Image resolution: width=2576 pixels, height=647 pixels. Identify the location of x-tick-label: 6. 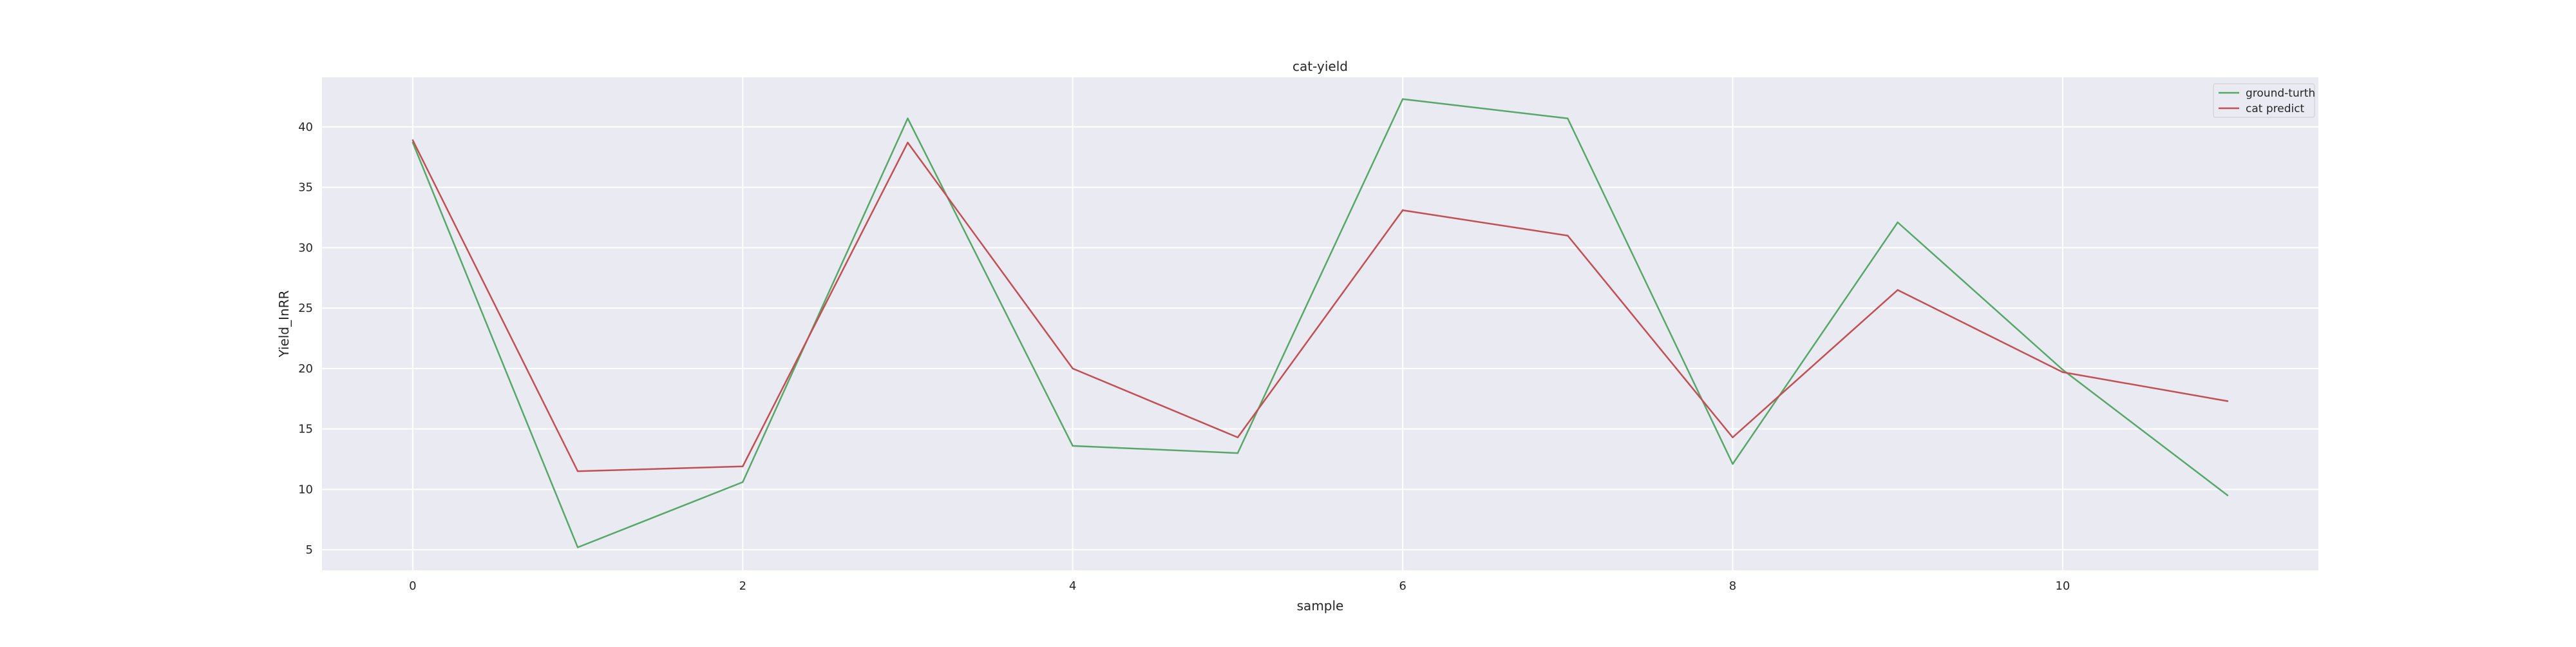
(1403, 586).